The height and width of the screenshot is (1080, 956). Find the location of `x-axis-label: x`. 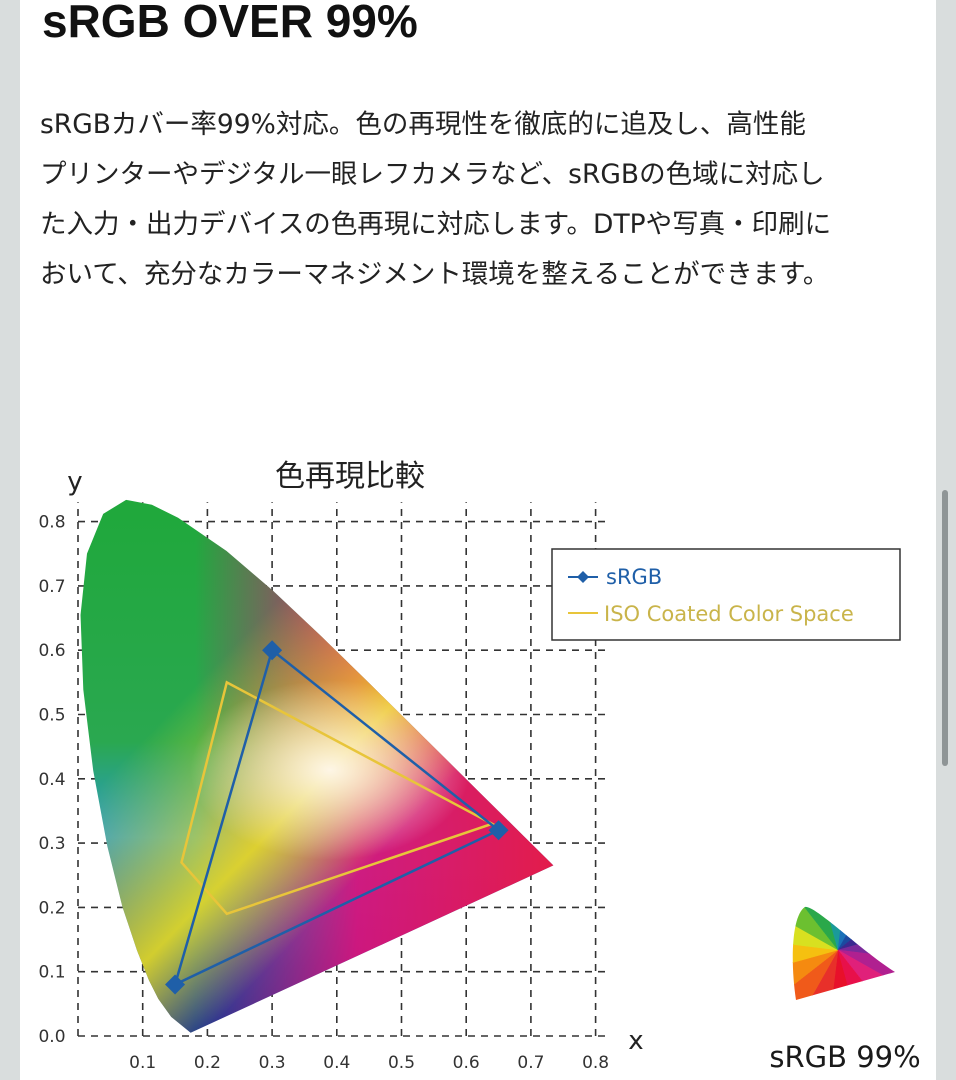

x-axis-label: x is located at coordinates (635, 1041).